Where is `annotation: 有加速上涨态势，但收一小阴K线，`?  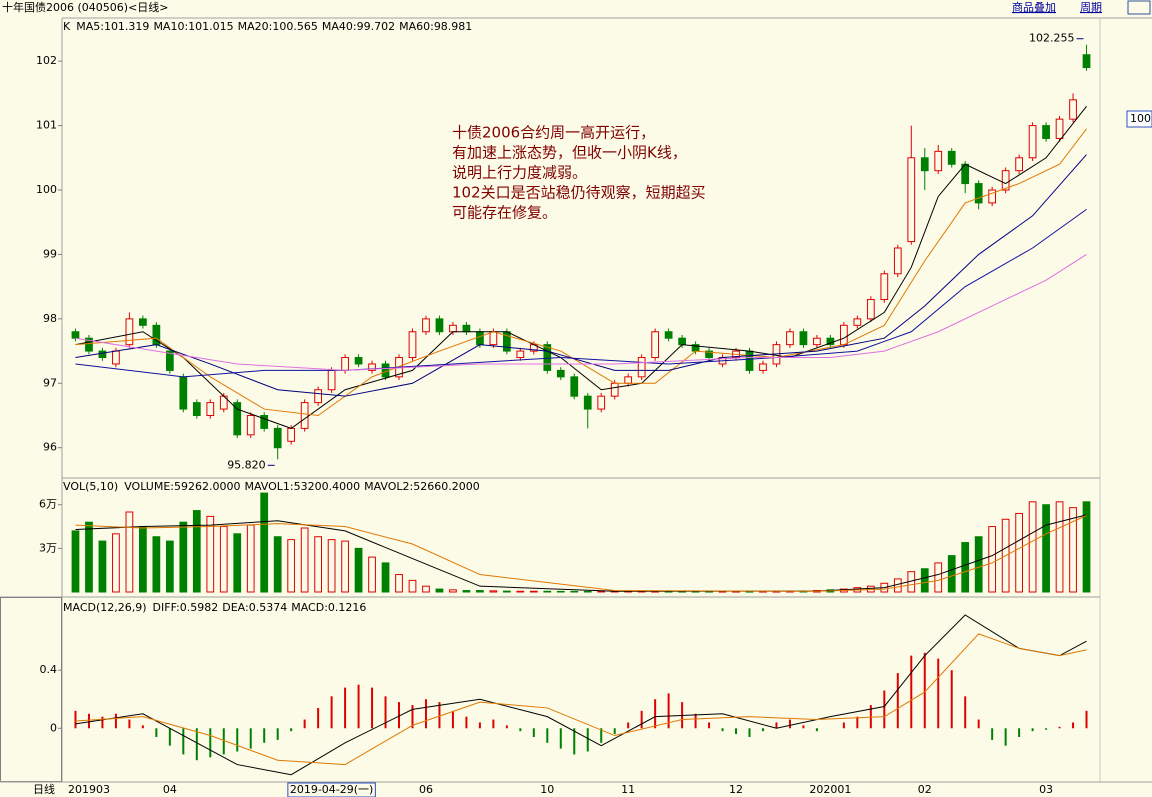 annotation: 有加速上涨态势，但收一小阴K线， is located at coordinates (569, 153).